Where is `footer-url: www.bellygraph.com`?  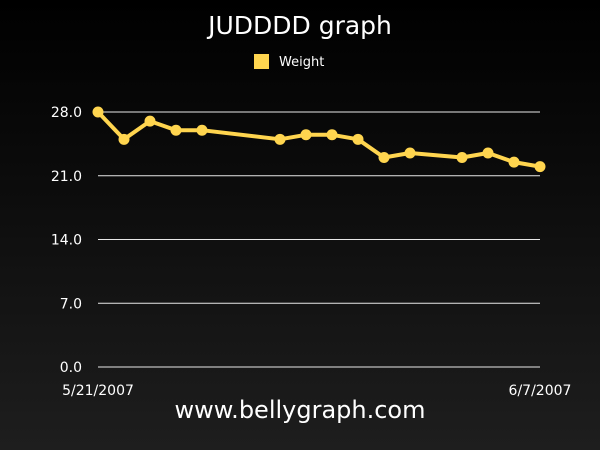
footer-url: www.bellygraph.com is located at coordinates (300, 410).